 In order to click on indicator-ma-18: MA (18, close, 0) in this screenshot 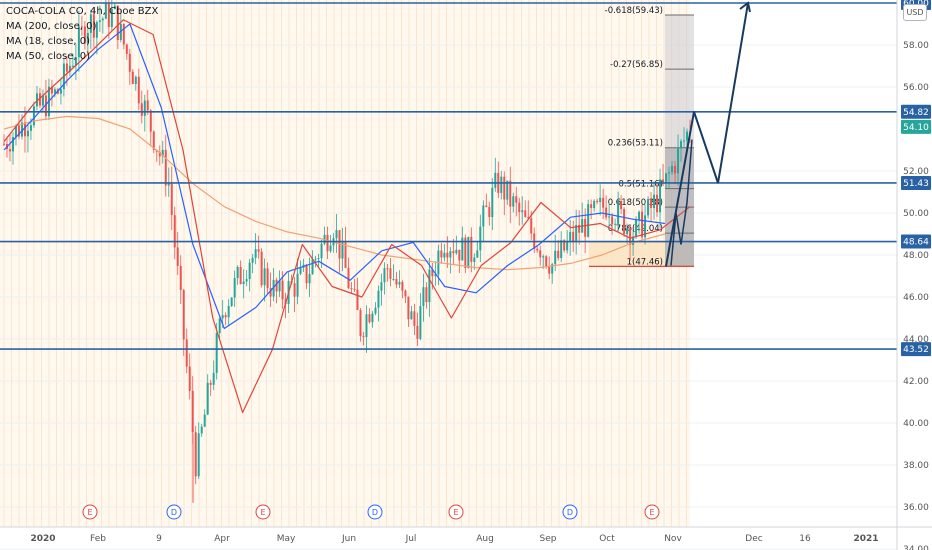, I will do `click(48, 41)`.